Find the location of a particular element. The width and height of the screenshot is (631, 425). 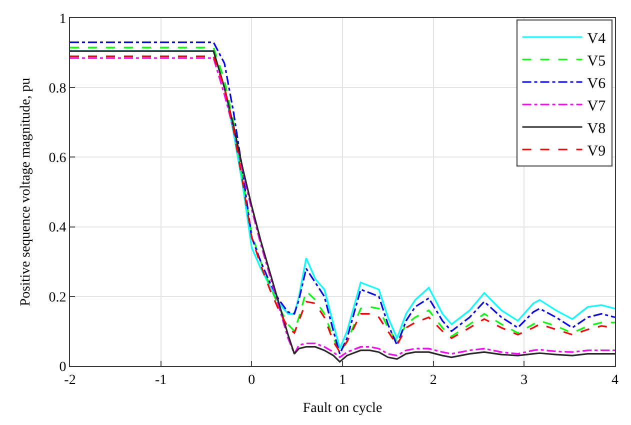

x-axis-title: Fault on cycle is located at coordinates (342, 408).